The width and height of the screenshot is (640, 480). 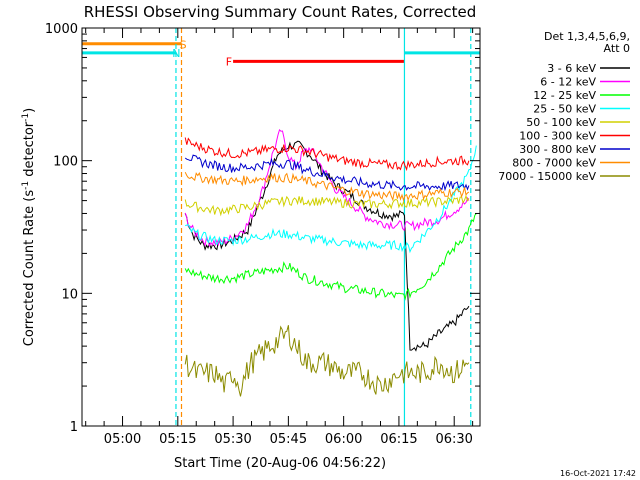 I want to click on legend-label: 3 - 6 keV, so click(x=571, y=68).